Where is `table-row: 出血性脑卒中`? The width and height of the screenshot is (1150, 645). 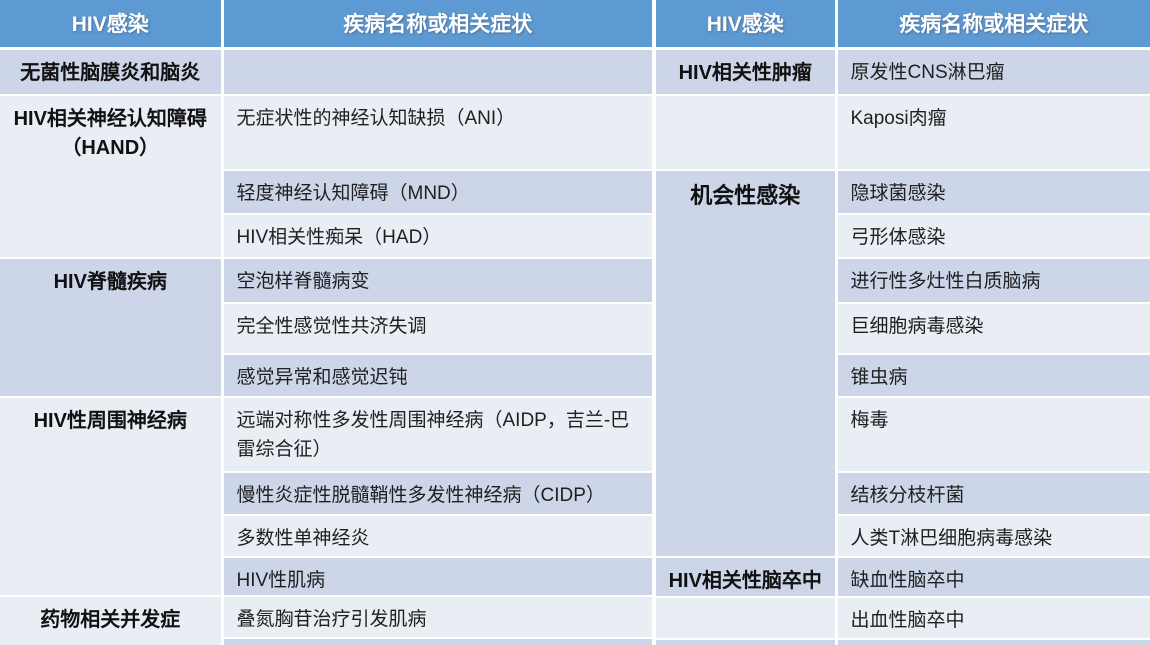
table-row: 出血性脑卒中 is located at coordinates (903, 617).